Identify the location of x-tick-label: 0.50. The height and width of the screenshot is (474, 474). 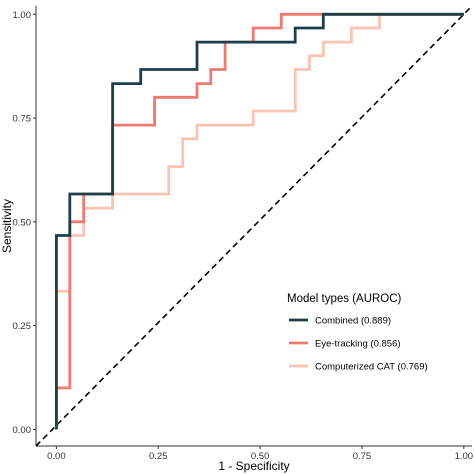
(260, 456).